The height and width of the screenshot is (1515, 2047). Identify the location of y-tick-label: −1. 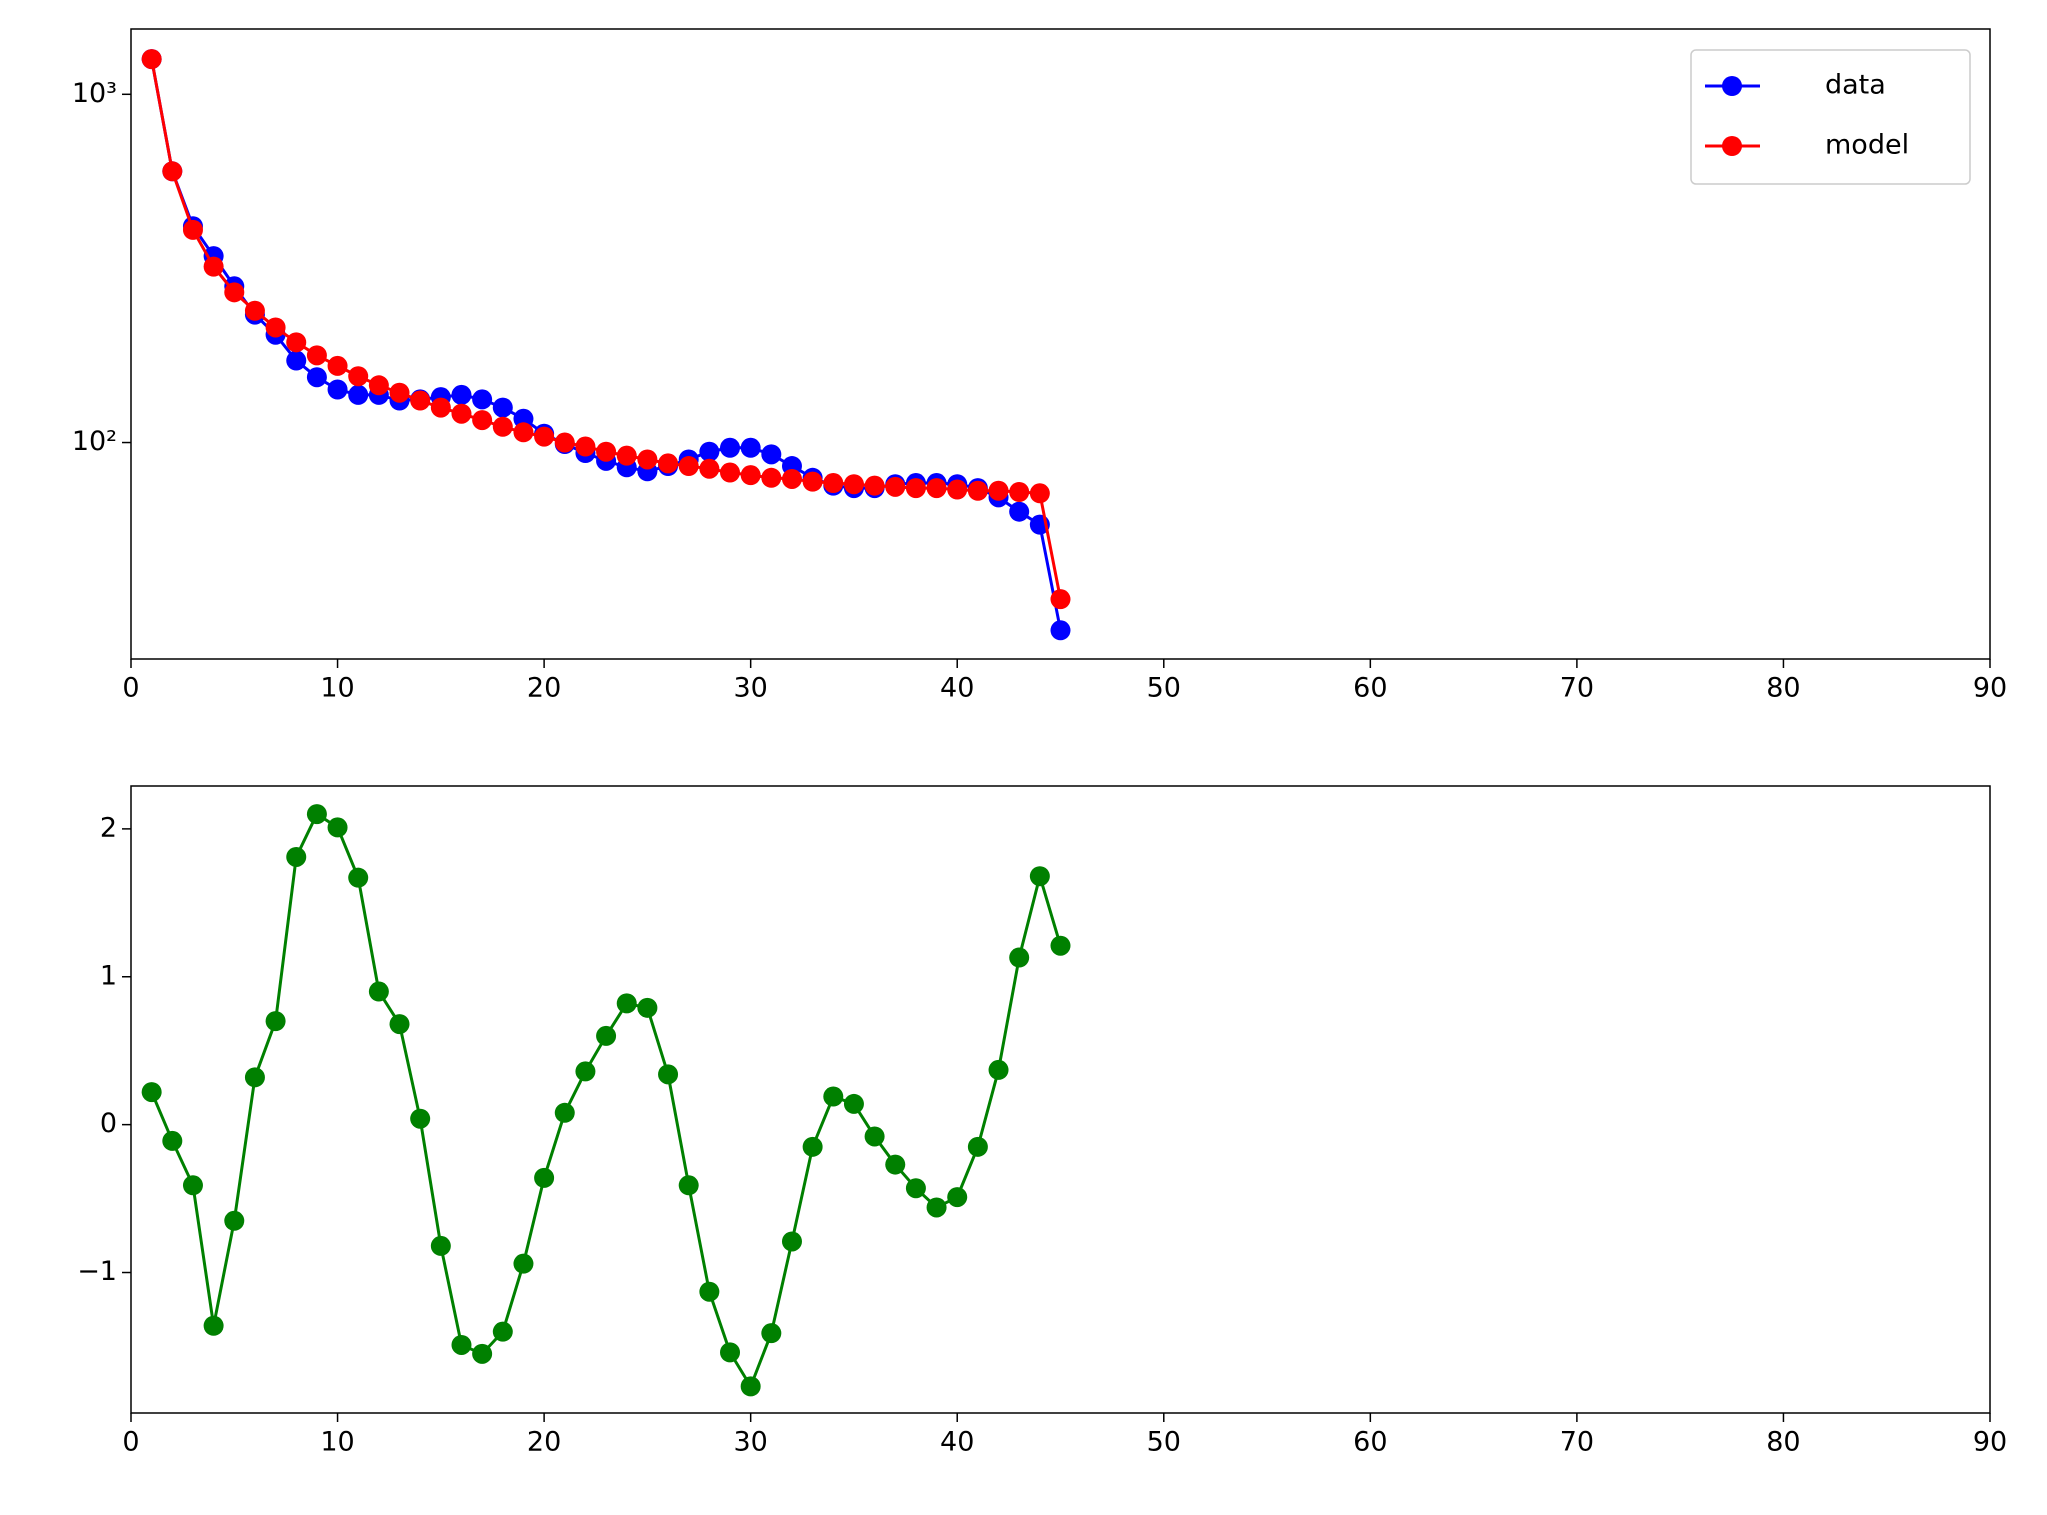
(97, 1271).